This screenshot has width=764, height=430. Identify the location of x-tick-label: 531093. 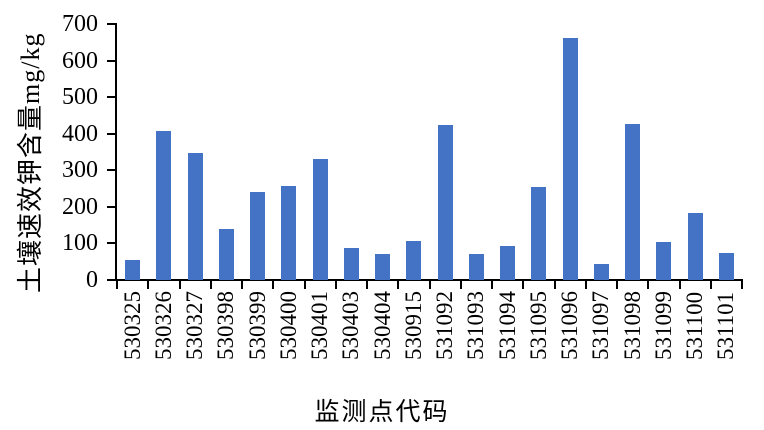
(476, 325).